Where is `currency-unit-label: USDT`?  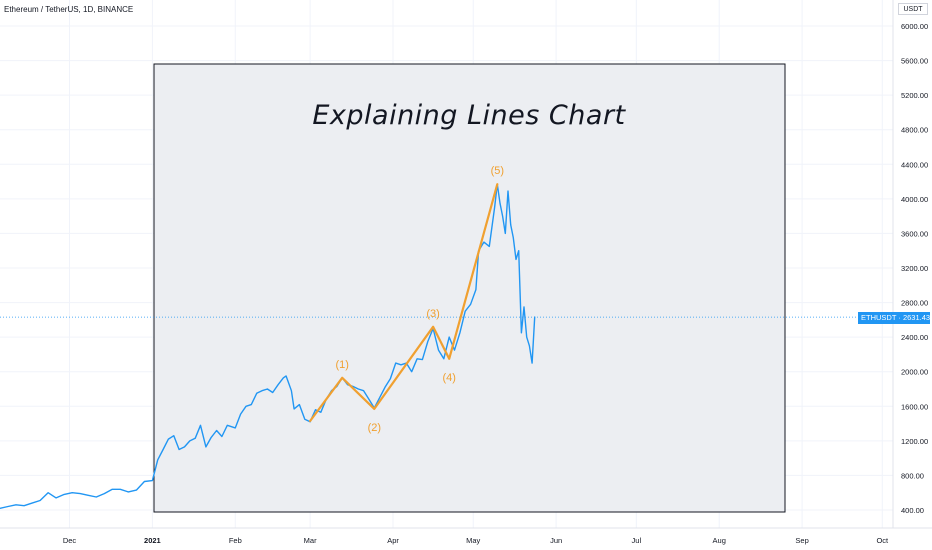
currency-unit-label: USDT is located at coordinates (913, 9).